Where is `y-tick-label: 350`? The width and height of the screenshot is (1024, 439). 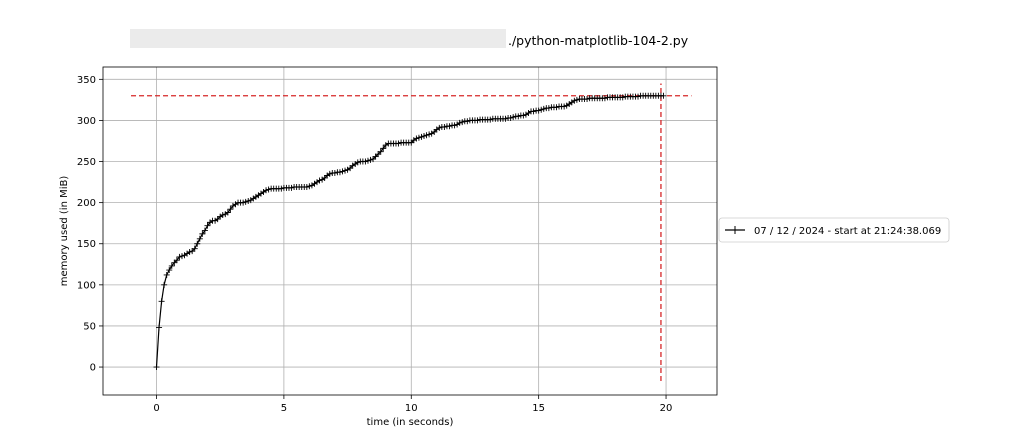
y-tick-label: 350 is located at coordinates (86, 80).